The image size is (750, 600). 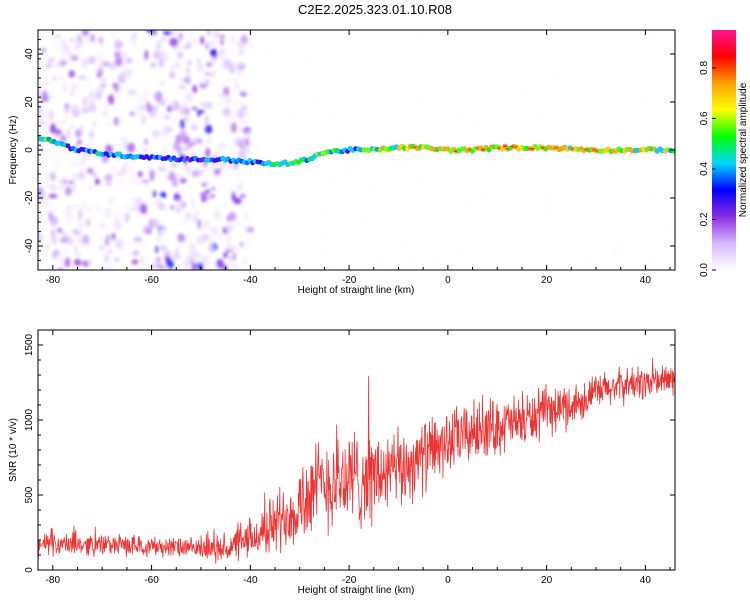 I want to click on colorbar-tick-label: 0.8, so click(x=704, y=68).